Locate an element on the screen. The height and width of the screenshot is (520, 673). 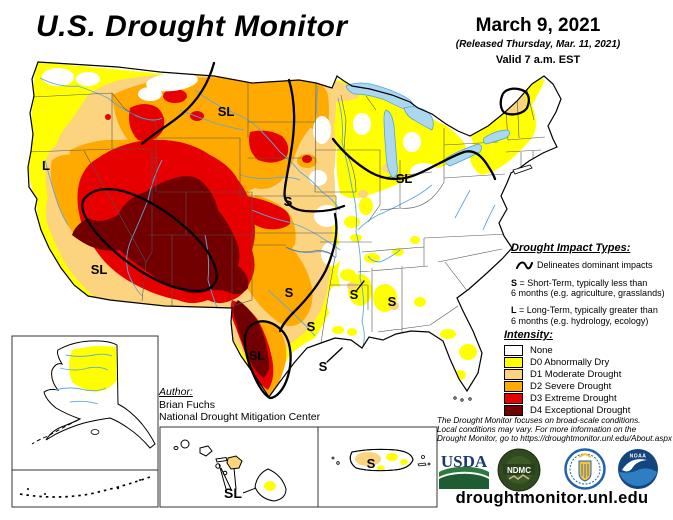
legend-row-d4: D4 Exceptional Drought is located at coordinates (567, 410).